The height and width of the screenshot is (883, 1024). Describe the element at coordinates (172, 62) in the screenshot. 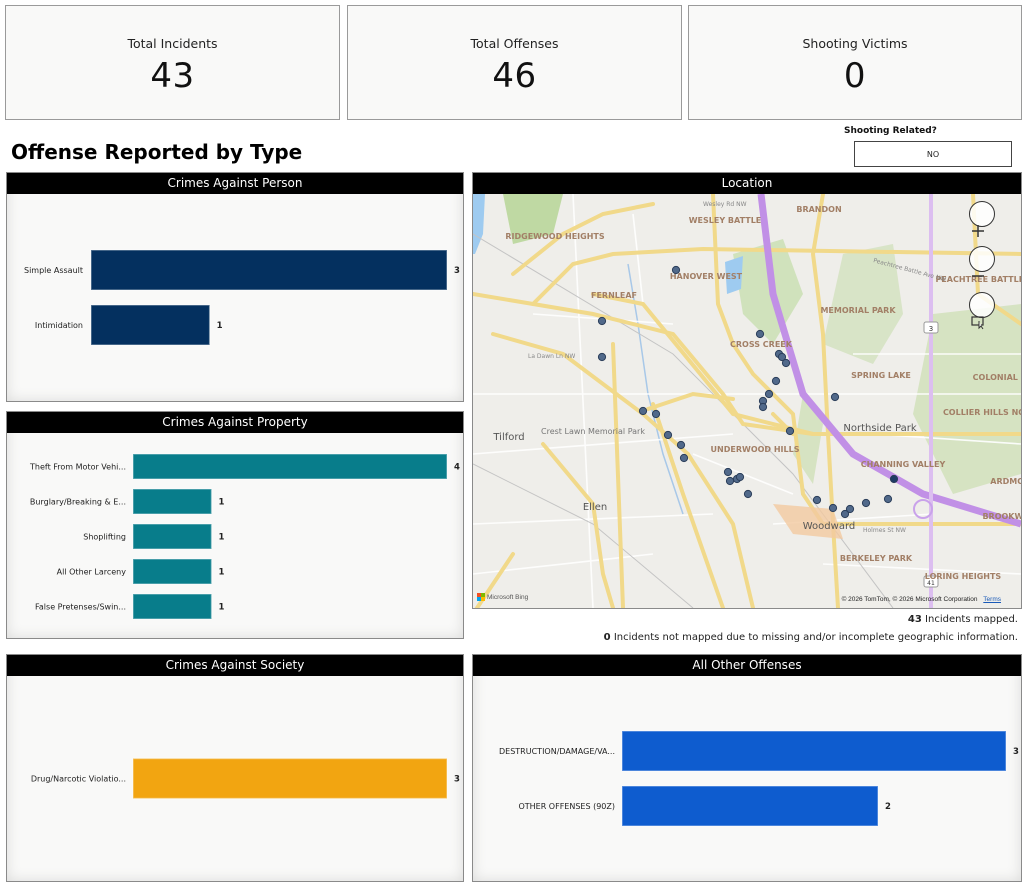

I see `total-incidents-card: Total Incidents 43` at that location.